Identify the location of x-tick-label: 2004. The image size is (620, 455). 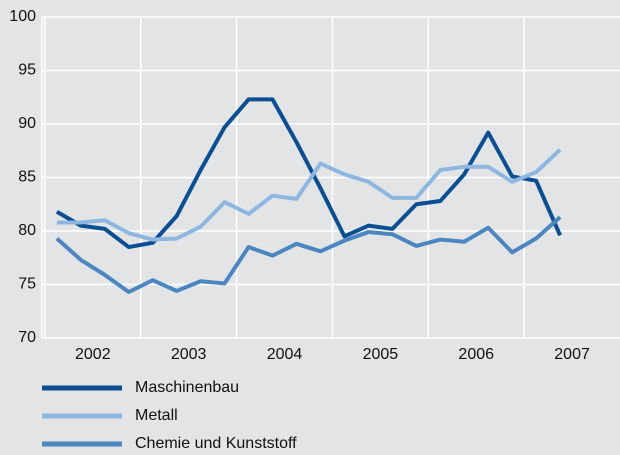
(285, 354).